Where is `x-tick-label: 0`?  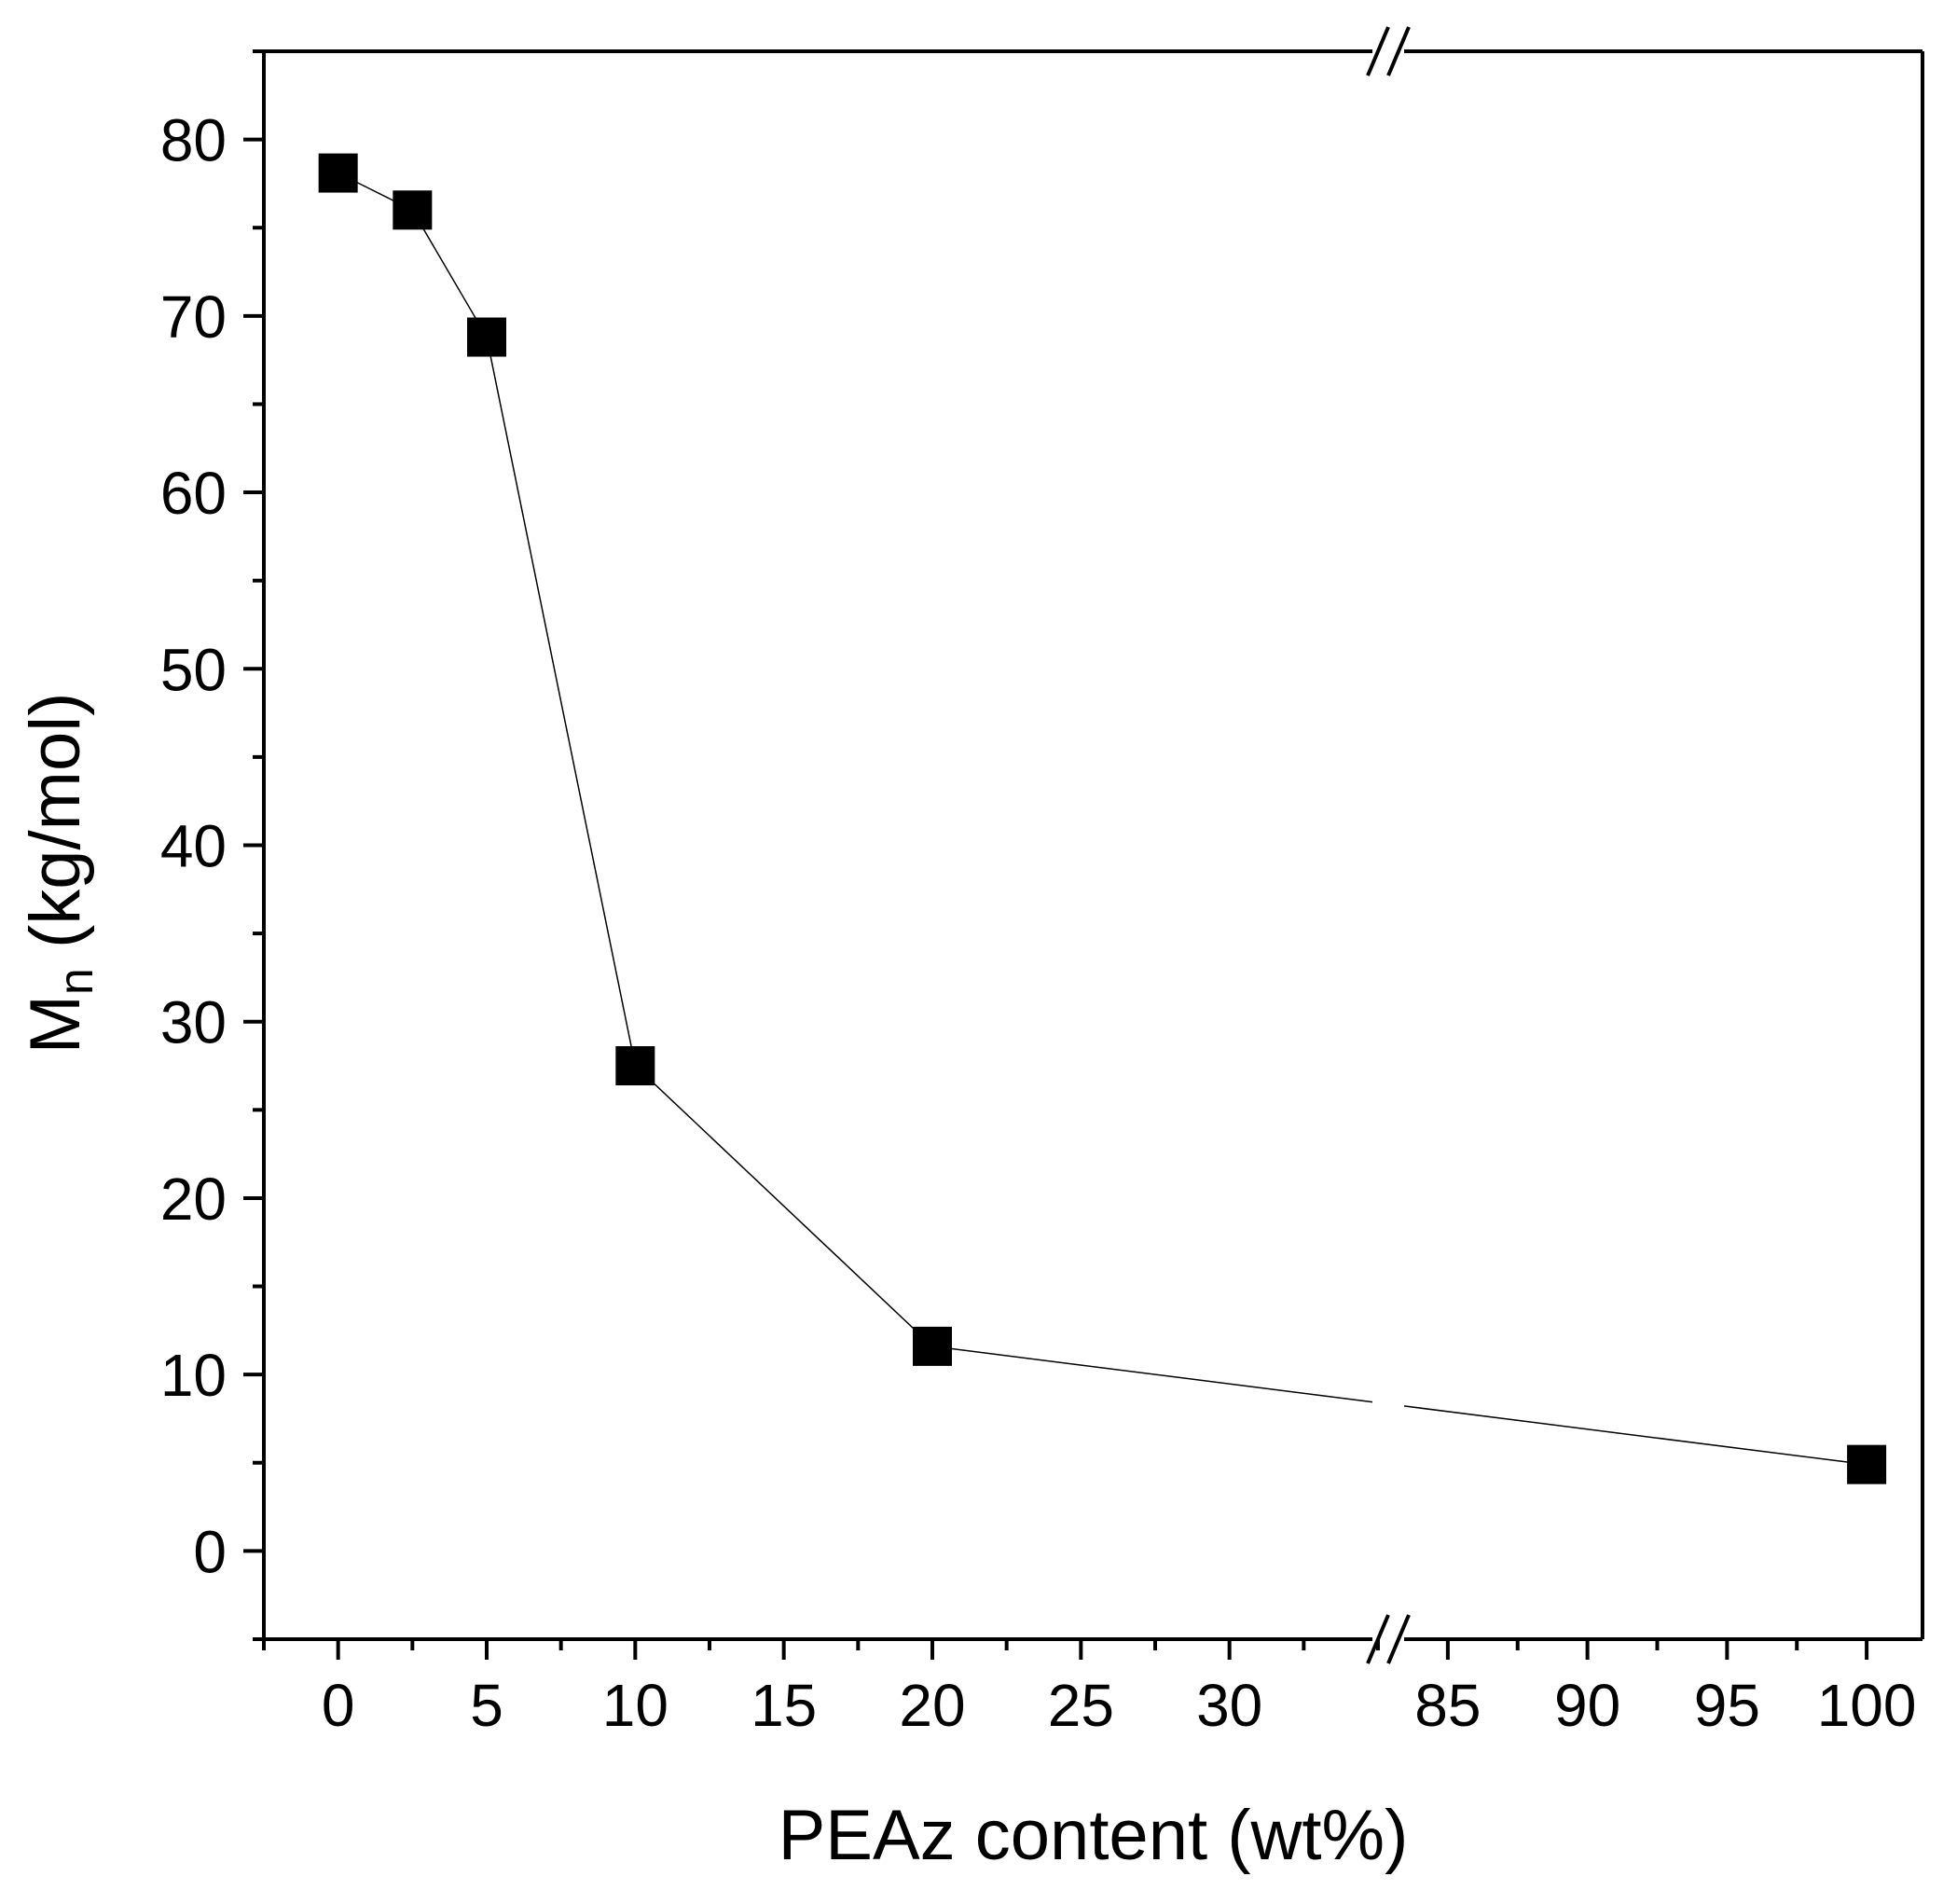
x-tick-label: 0 is located at coordinates (338, 1705).